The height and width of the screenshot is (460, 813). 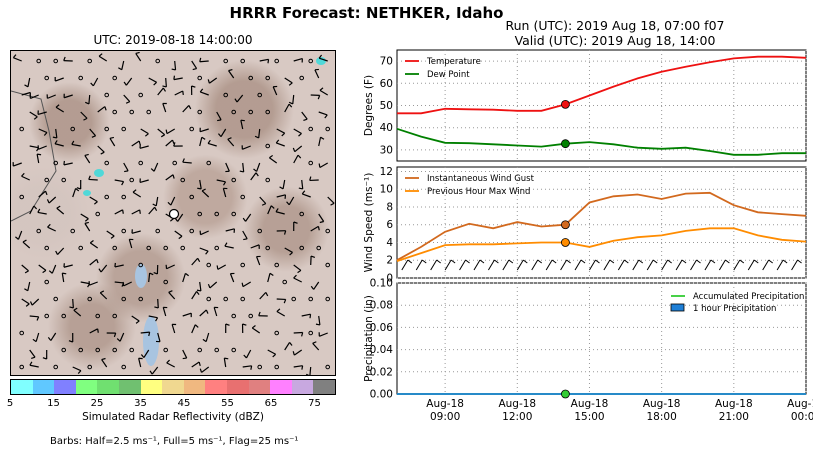 I want to click on reflectivity-colorbar, so click(x=173, y=387).